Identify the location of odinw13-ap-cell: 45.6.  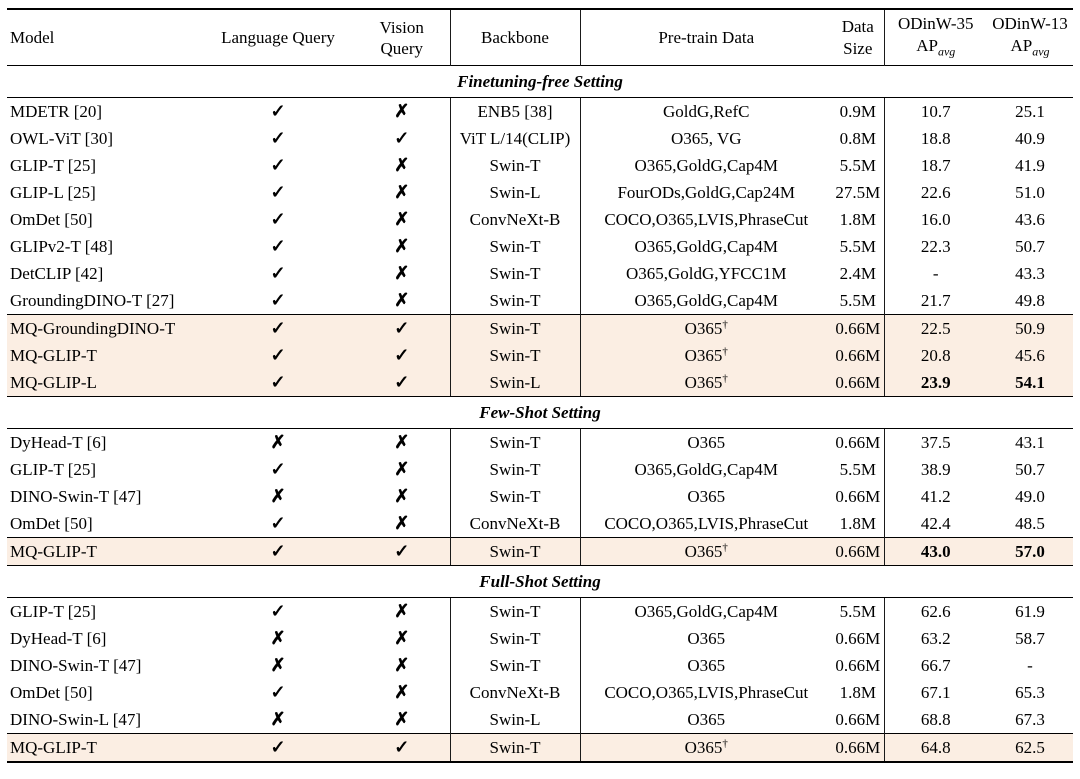
(1030, 356).